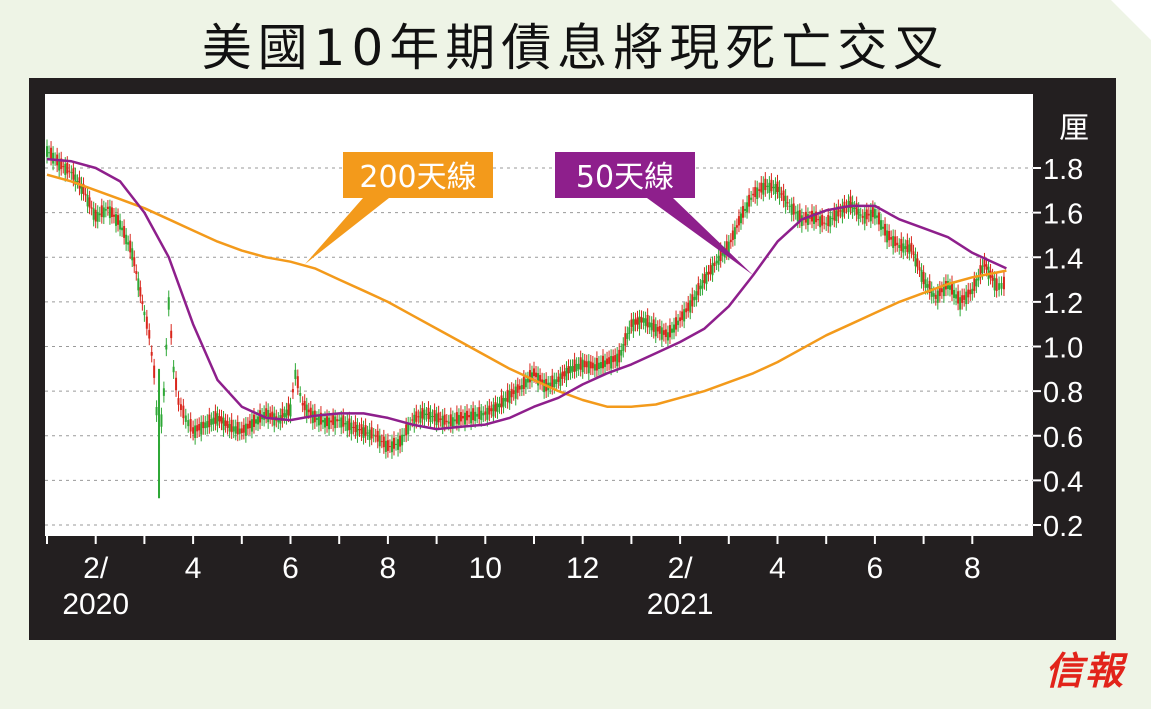  I want to click on x-tick-label: 8, so click(972, 568).